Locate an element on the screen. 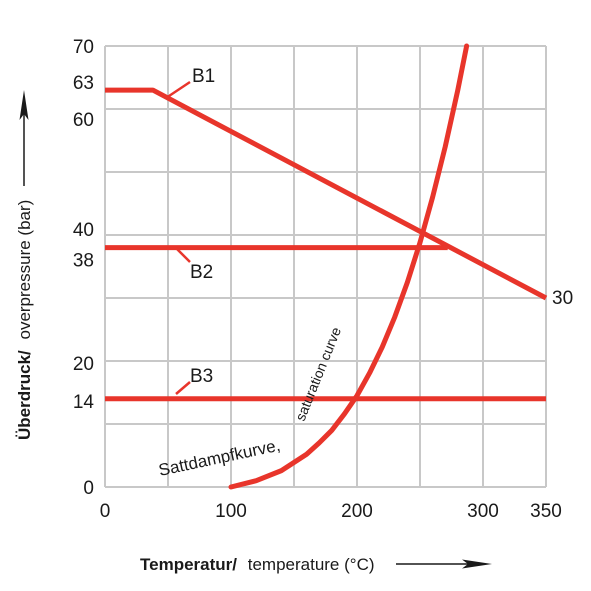 The height and width of the screenshot is (591, 591). y-axis-title-bold: Überdruck/ is located at coordinates (24, 395).